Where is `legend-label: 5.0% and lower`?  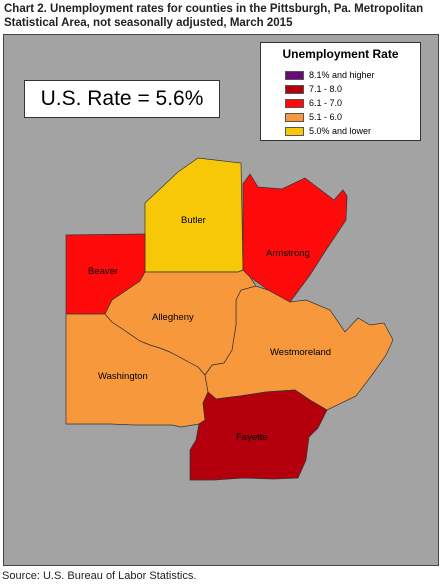
legend-label: 5.0% and lower is located at coordinates (340, 131).